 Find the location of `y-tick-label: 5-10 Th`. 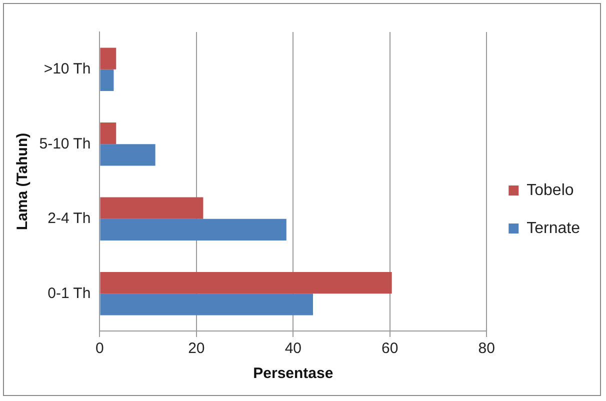

y-tick-label: 5-10 Th is located at coordinates (65, 143).